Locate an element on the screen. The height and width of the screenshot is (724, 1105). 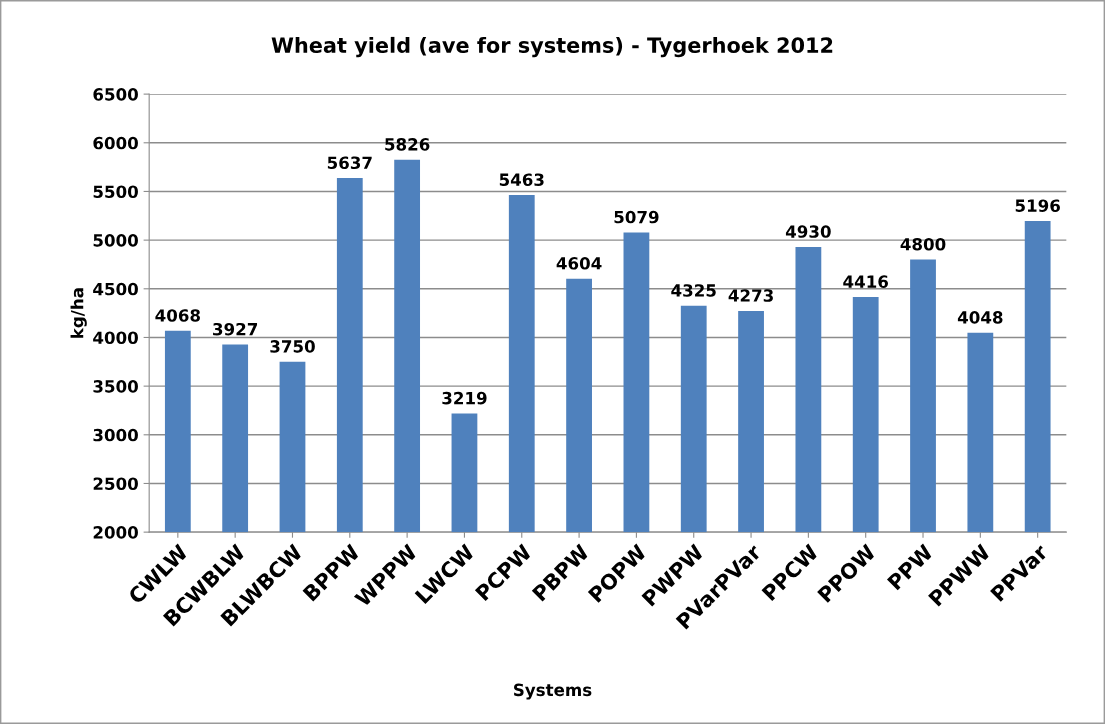
y-tick-label: 3000 is located at coordinates (115, 435).